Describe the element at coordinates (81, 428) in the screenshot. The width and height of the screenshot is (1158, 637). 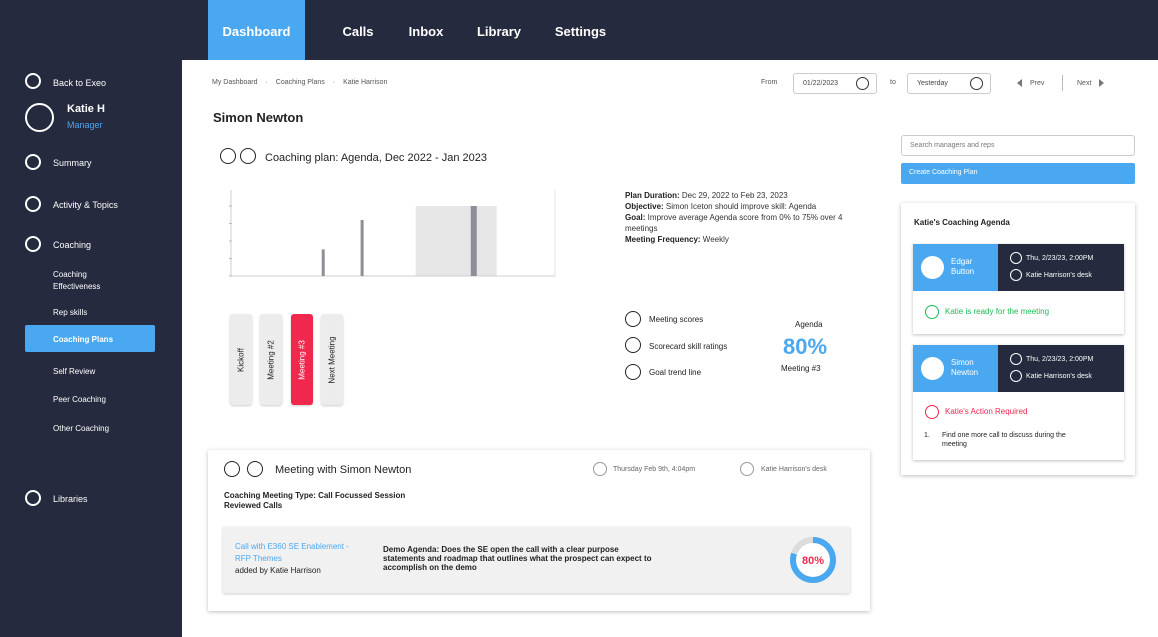
I see `sidebar-item-other-coaching: Other Coaching` at that location.